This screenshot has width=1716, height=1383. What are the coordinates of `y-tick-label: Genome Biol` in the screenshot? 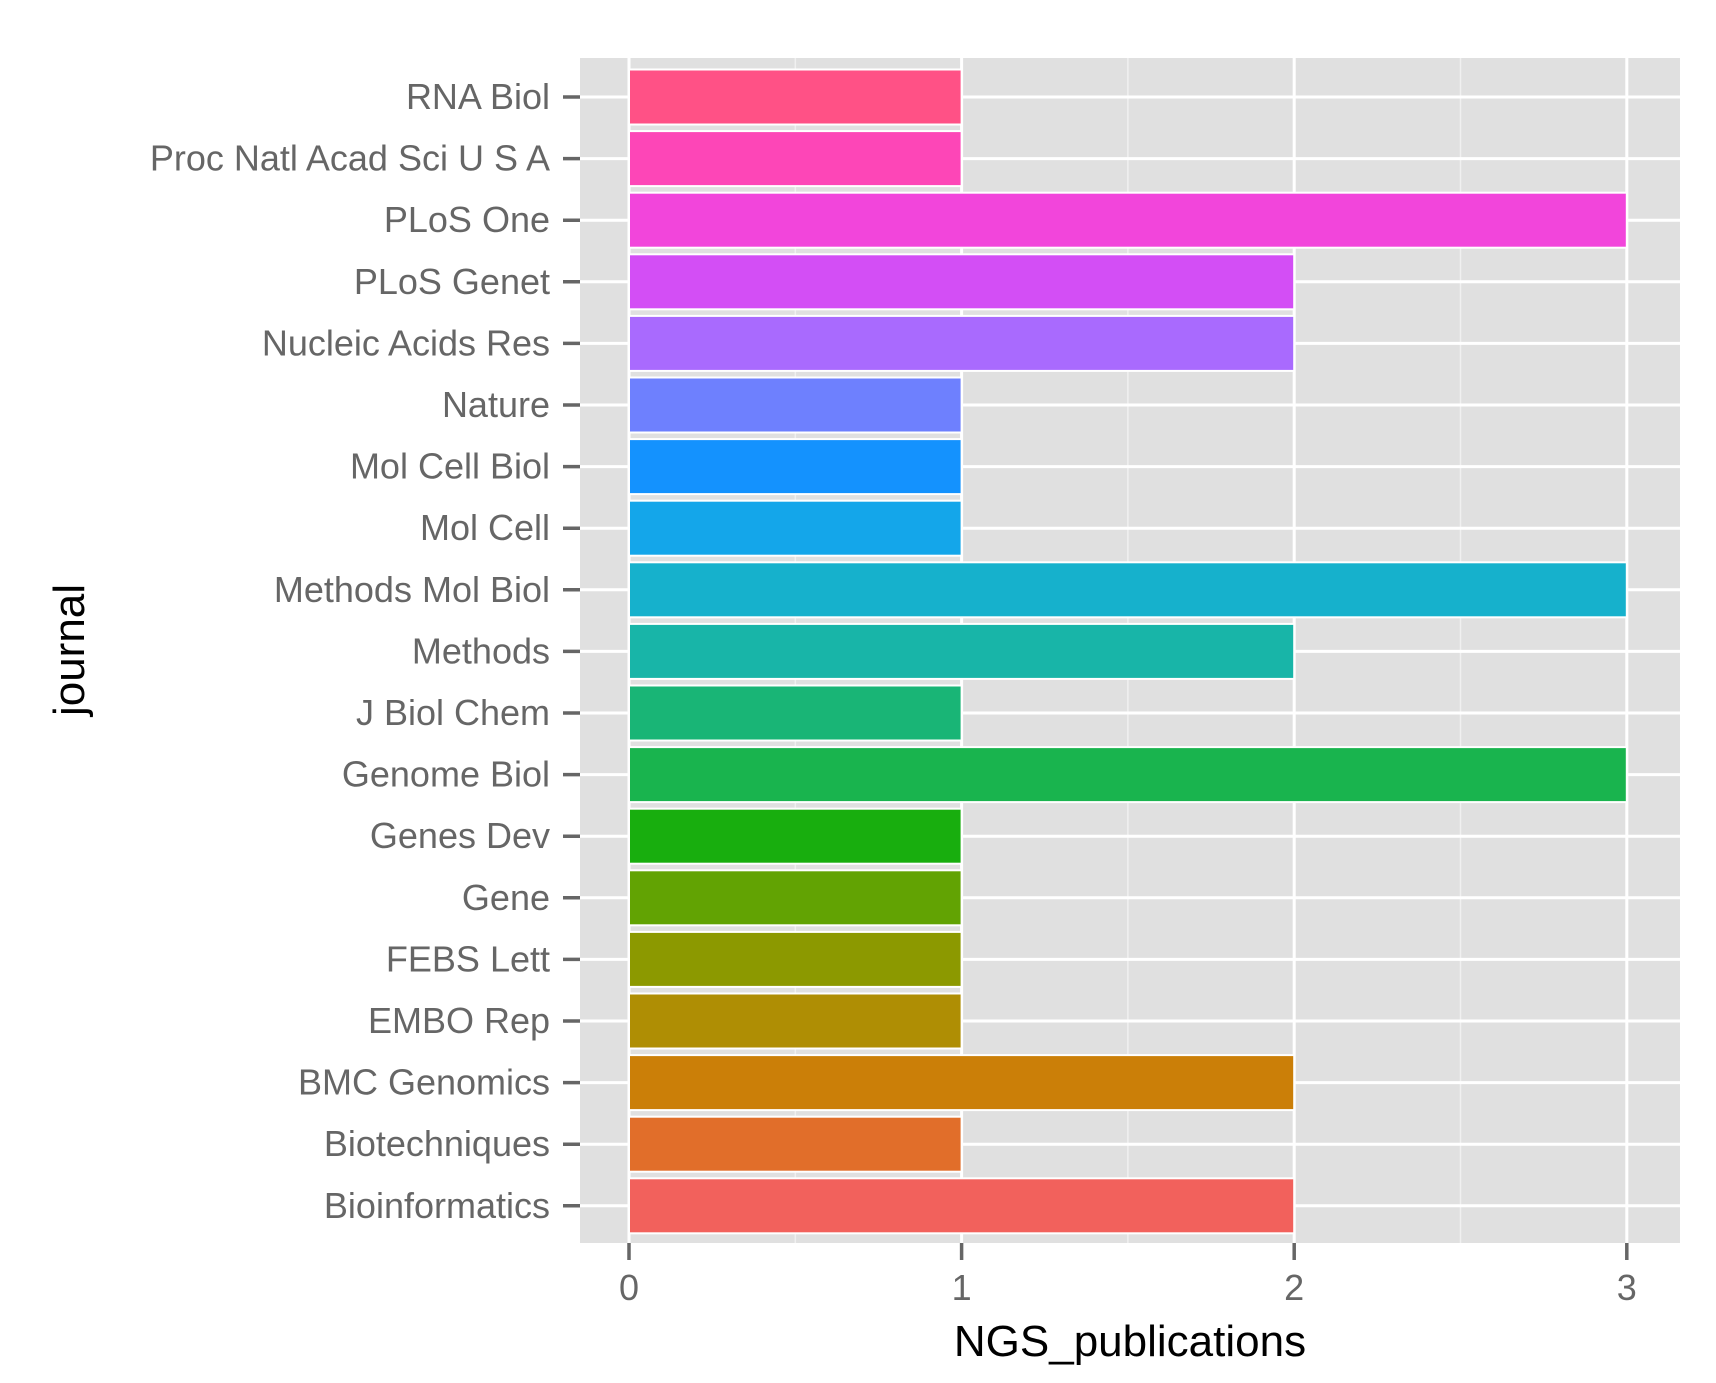 It's located at (446, 774).